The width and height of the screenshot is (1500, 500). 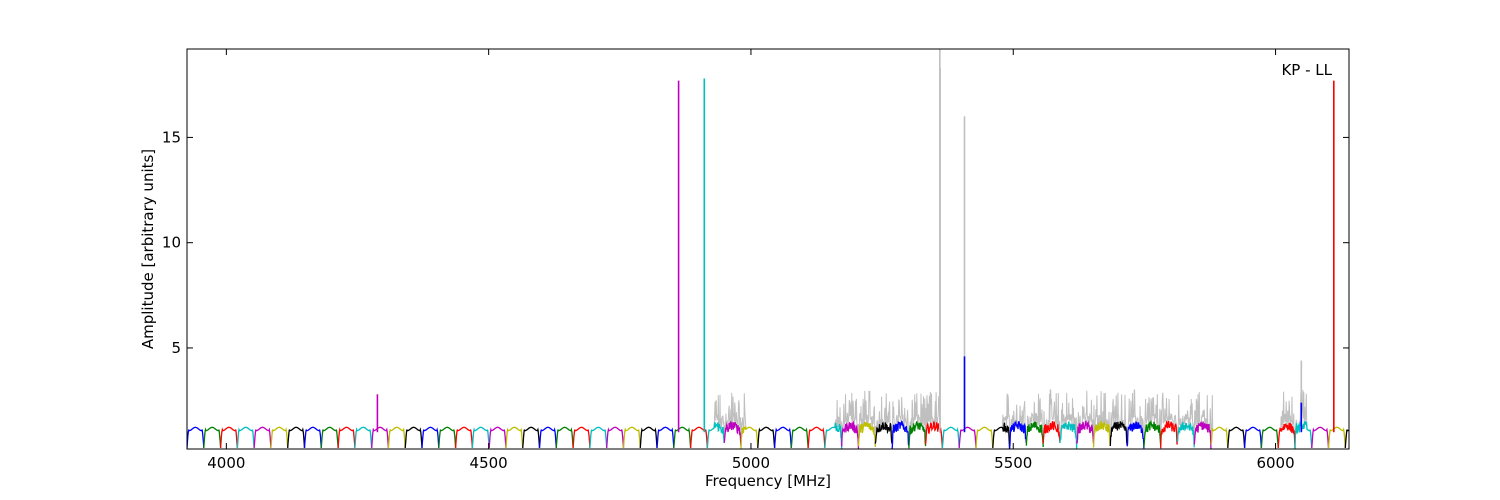 What do you see at coordinates (1275, 463) in the screenshot?
I see `x-tick-label: 6000` at bounding box center [1275, 463].